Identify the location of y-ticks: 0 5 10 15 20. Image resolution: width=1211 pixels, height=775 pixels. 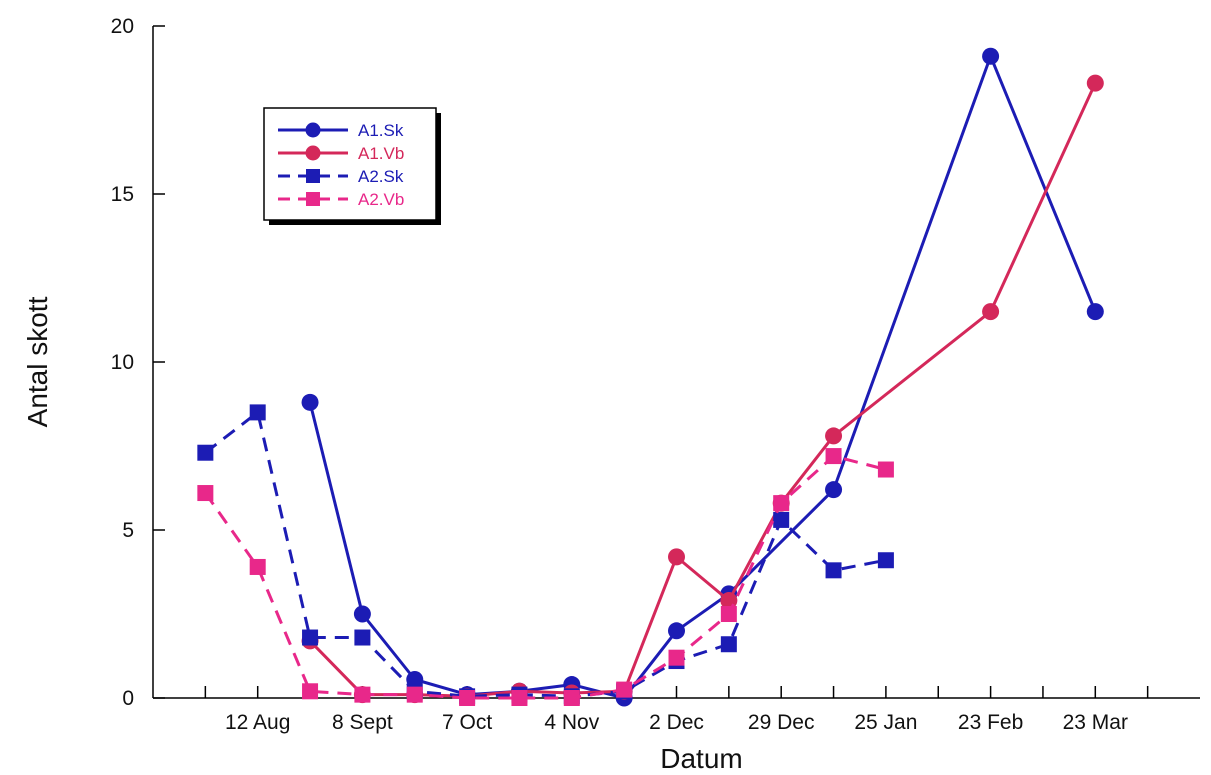
(138, 362).